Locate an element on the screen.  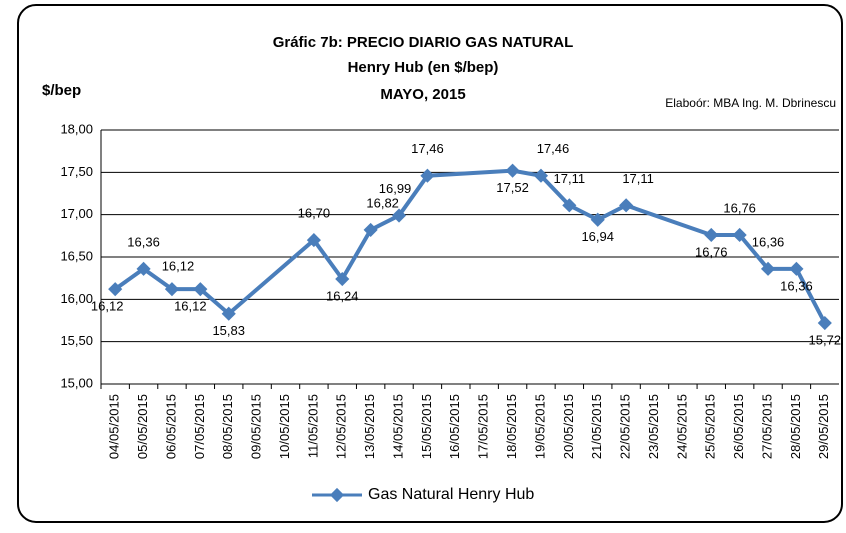
x-tick-label: 25/05/2015 is located at coordinates (710, 426).